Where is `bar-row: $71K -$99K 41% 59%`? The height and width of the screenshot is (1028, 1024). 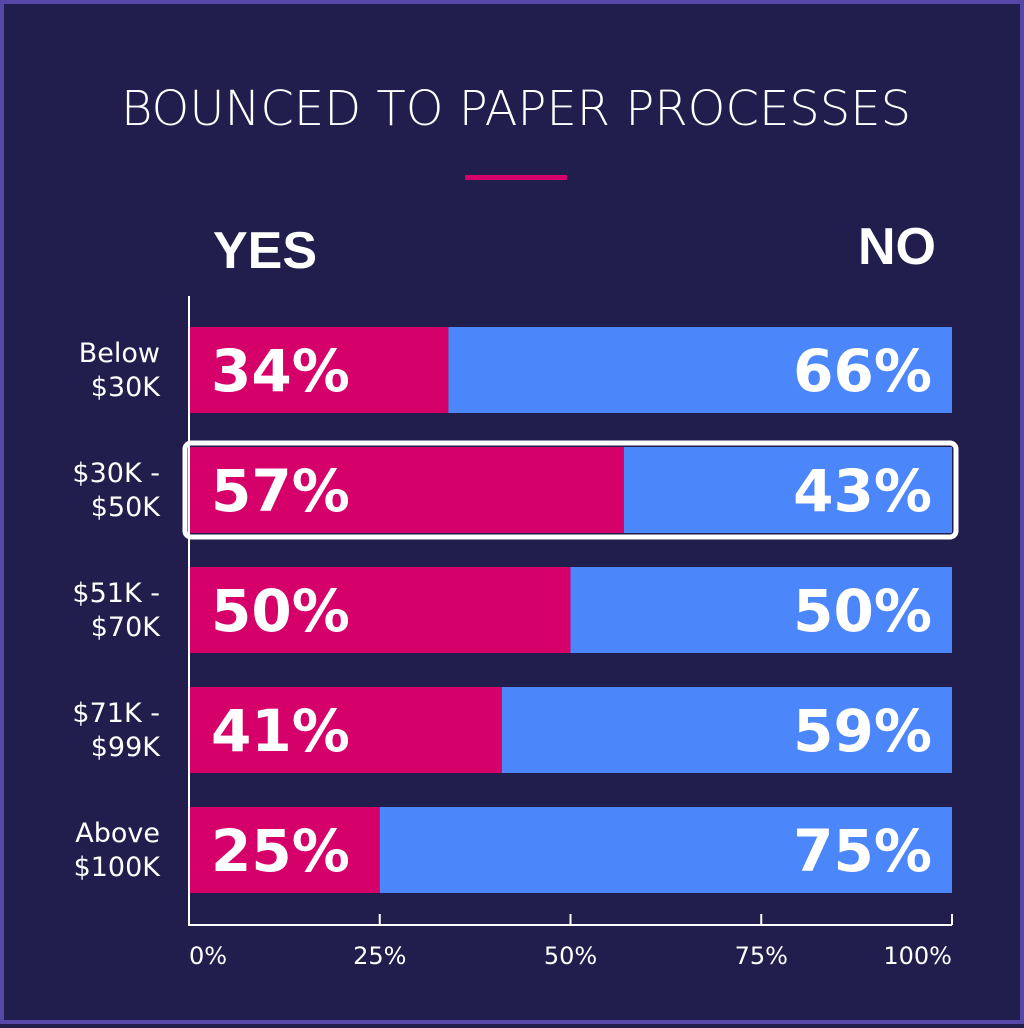 bar-row: $71K -$99K 41% 59% is located at coordinates (512, 730).